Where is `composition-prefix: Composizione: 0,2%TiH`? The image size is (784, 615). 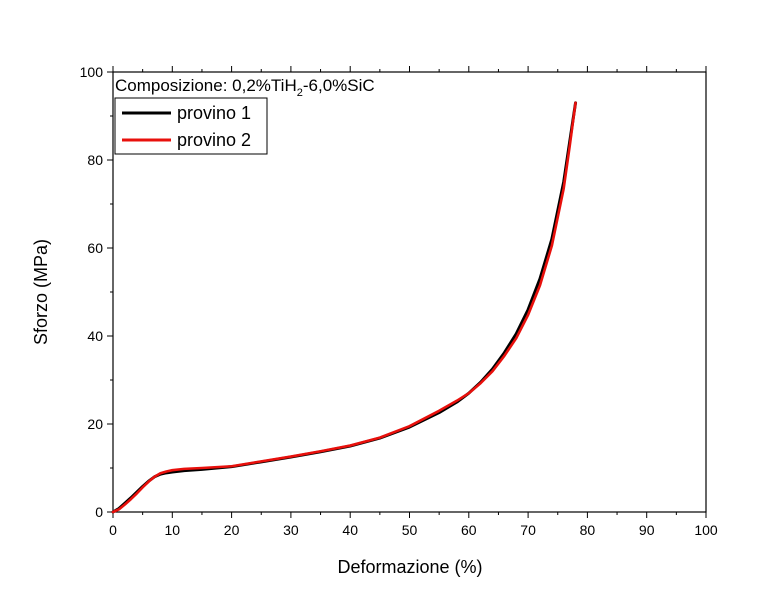
composition-prefix: Composizione: 0,2%TiH is located at coordinates (206, 85).